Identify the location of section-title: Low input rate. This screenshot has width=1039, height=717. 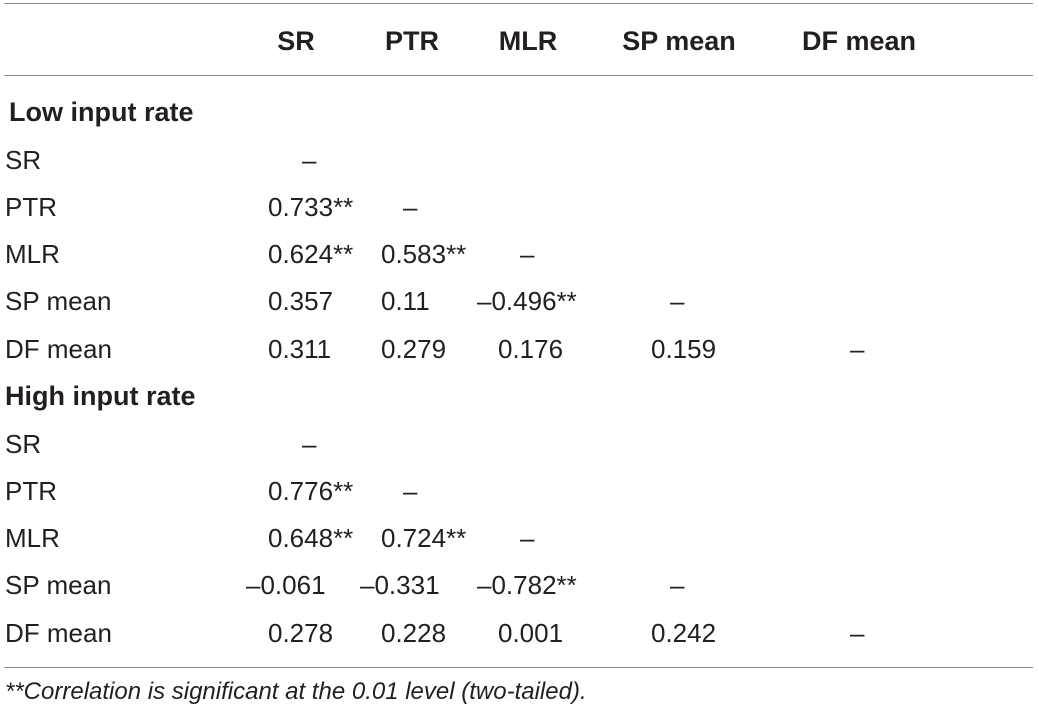
(101, 112).